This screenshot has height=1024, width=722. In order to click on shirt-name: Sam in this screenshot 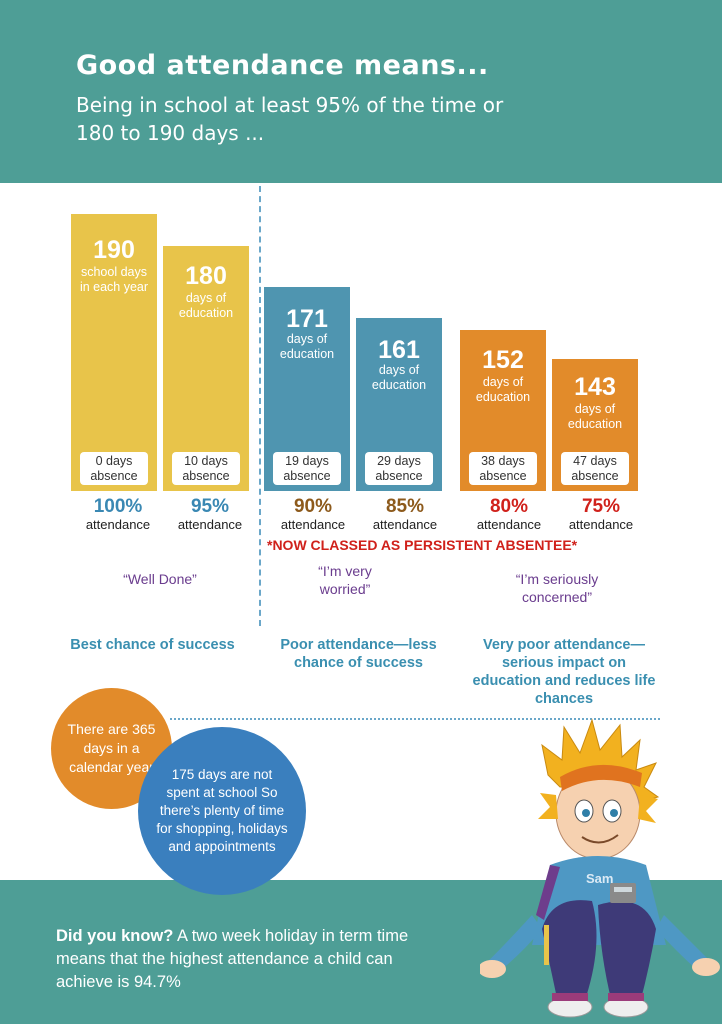, I will do `click(599, 878)`.